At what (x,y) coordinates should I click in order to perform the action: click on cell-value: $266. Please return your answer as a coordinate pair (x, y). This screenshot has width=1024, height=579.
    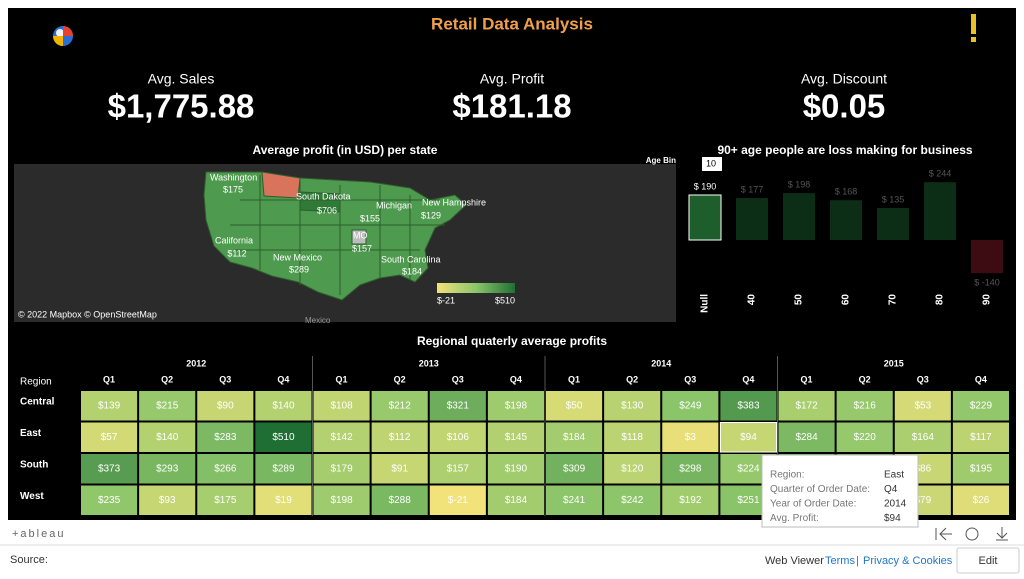
    Looking at the image, I should click on (225, 468).